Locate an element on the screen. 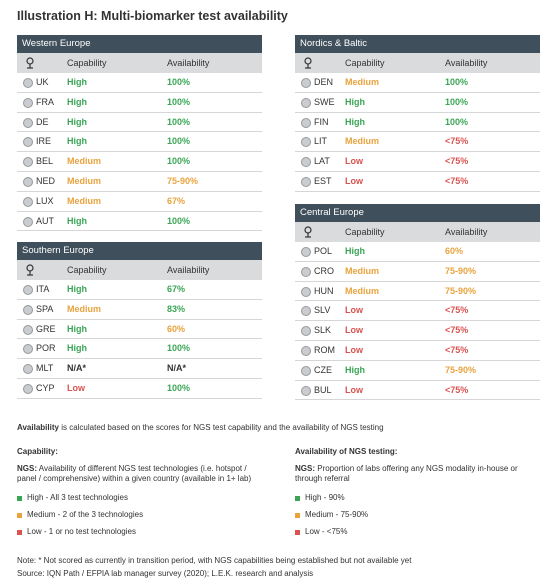 This screenshot has height=587, width=554. table-row: NED Medium 75-90% is located at coordinates (139, 182).